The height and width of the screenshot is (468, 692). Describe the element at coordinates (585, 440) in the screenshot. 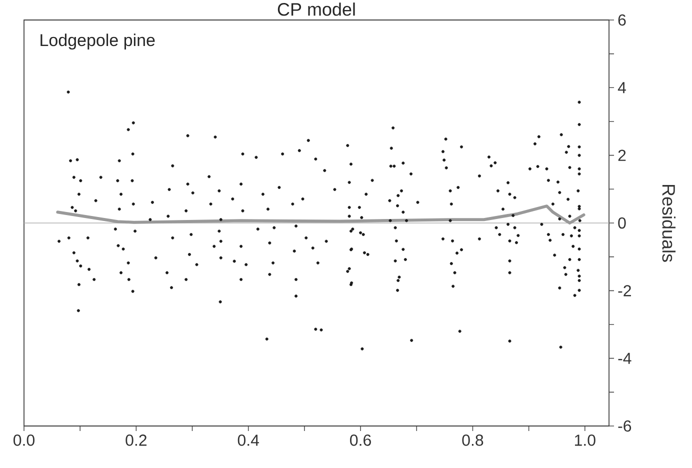

I see `x-tick-label: 1.0` at that location.